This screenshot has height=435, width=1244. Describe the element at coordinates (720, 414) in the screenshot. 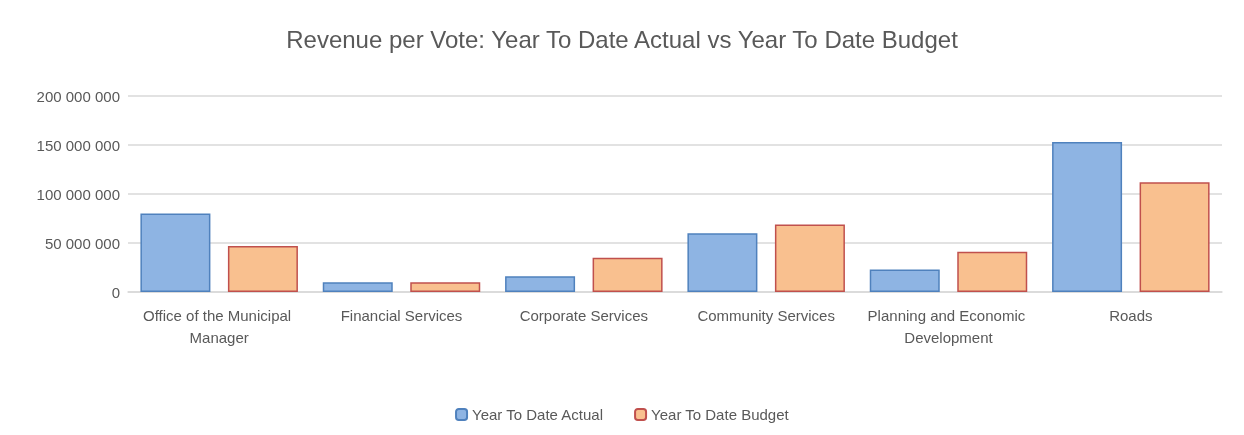

I see `legend-label: Year To Date Budget` at that location.